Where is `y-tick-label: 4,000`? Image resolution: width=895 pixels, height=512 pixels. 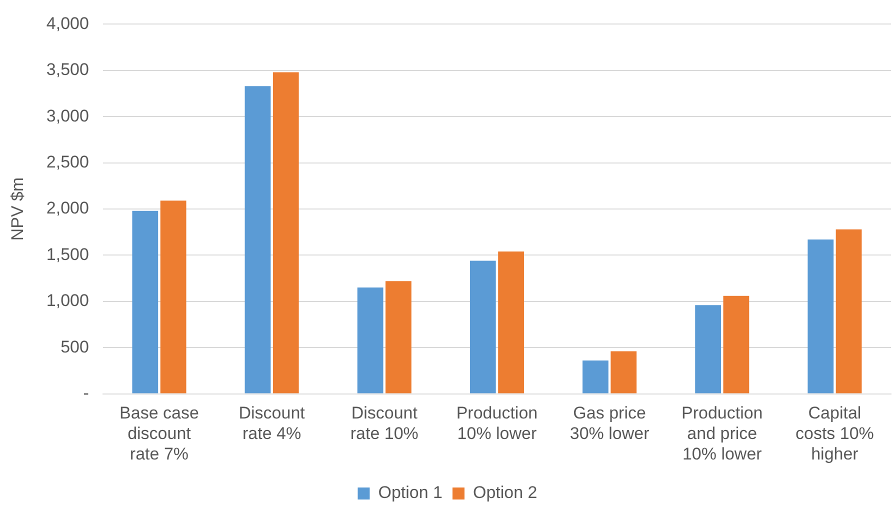
y-tick-label: 4,000 is located at coordinates (67, 23).